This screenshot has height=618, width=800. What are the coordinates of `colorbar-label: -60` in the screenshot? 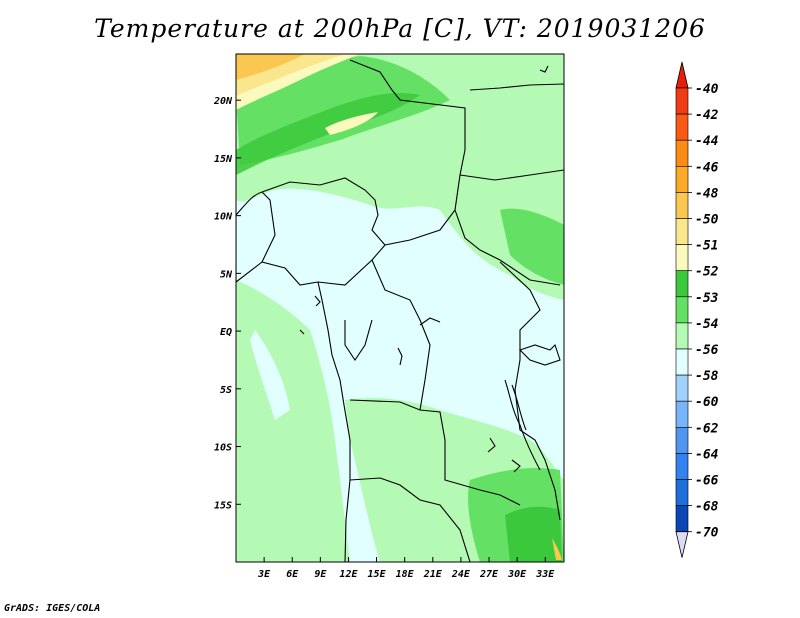 It's located at (707, 402).